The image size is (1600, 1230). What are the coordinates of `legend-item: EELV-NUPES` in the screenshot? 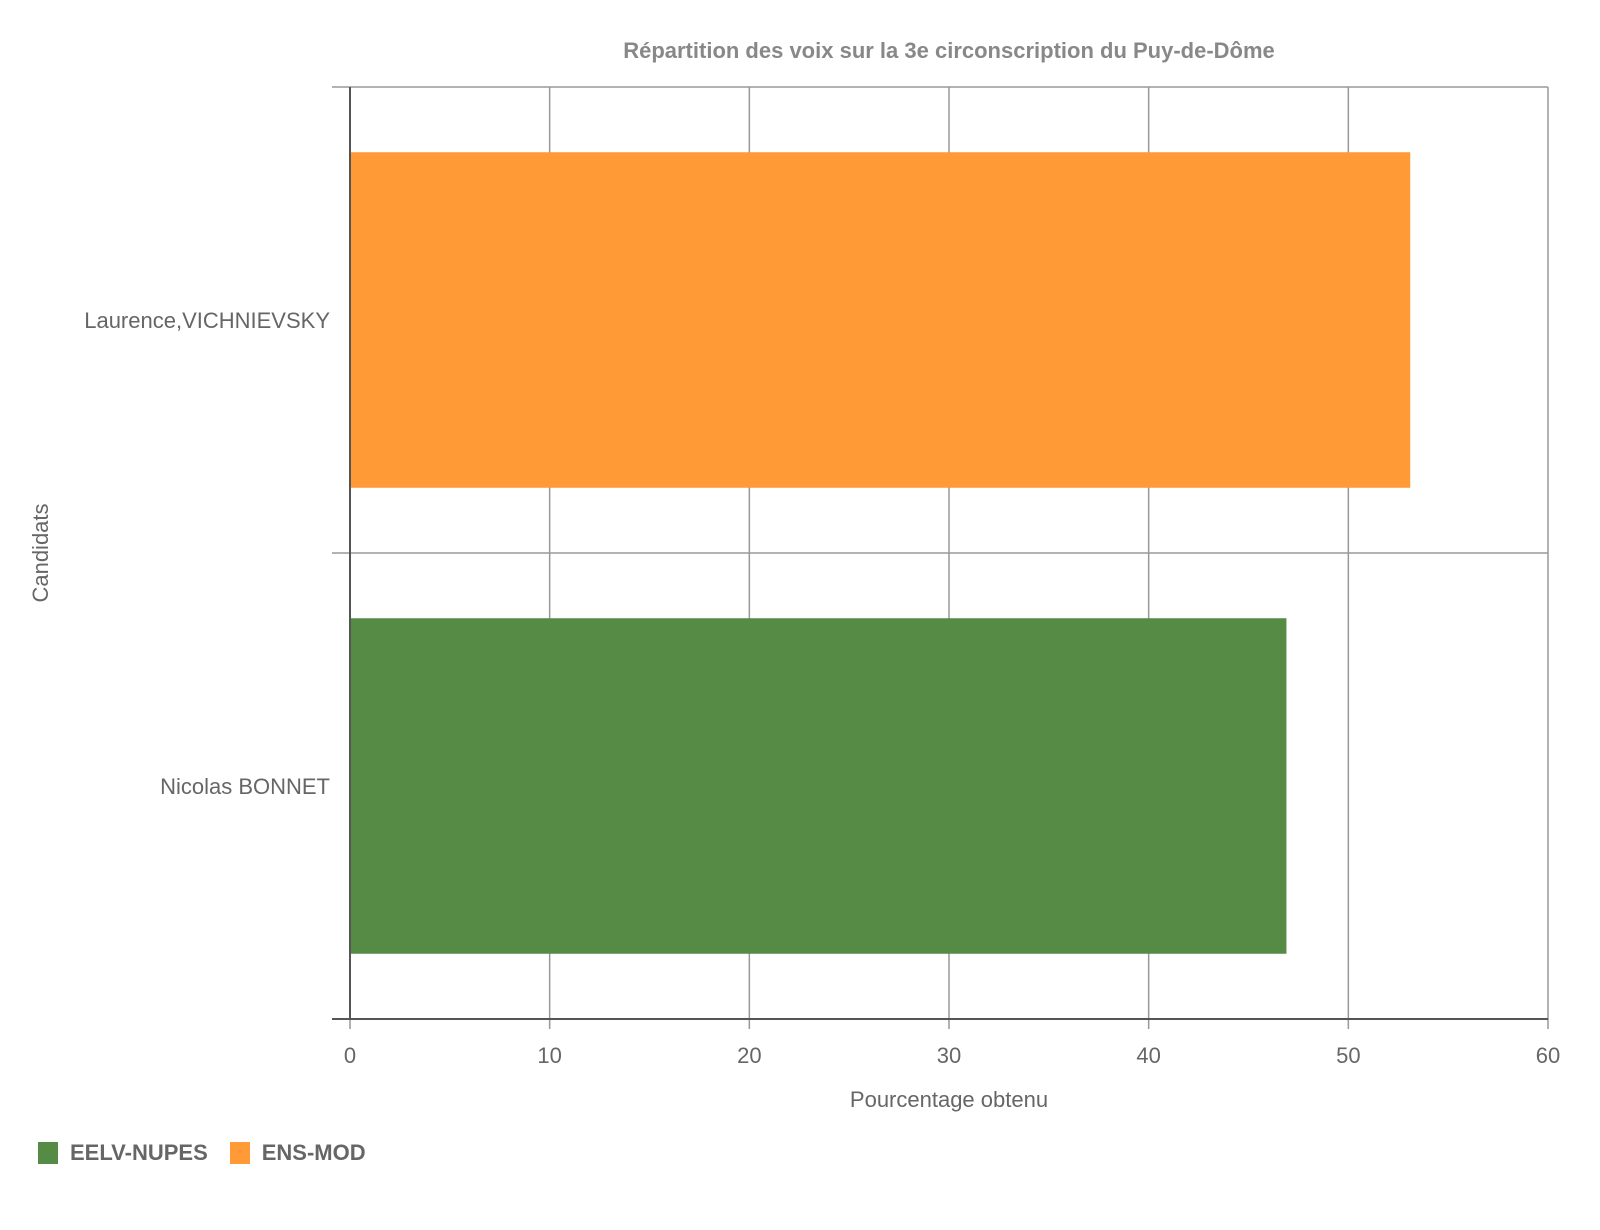 It's located at (123, 1153).